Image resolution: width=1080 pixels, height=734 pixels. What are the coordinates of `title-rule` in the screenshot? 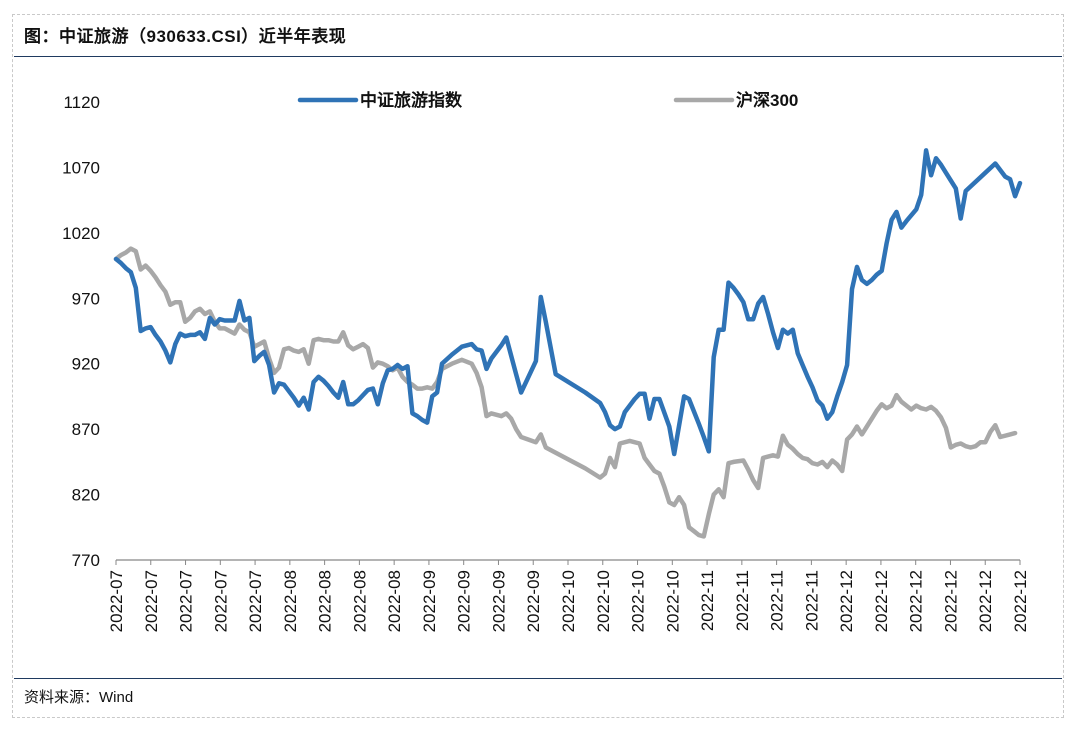 It's located at (538, 56).